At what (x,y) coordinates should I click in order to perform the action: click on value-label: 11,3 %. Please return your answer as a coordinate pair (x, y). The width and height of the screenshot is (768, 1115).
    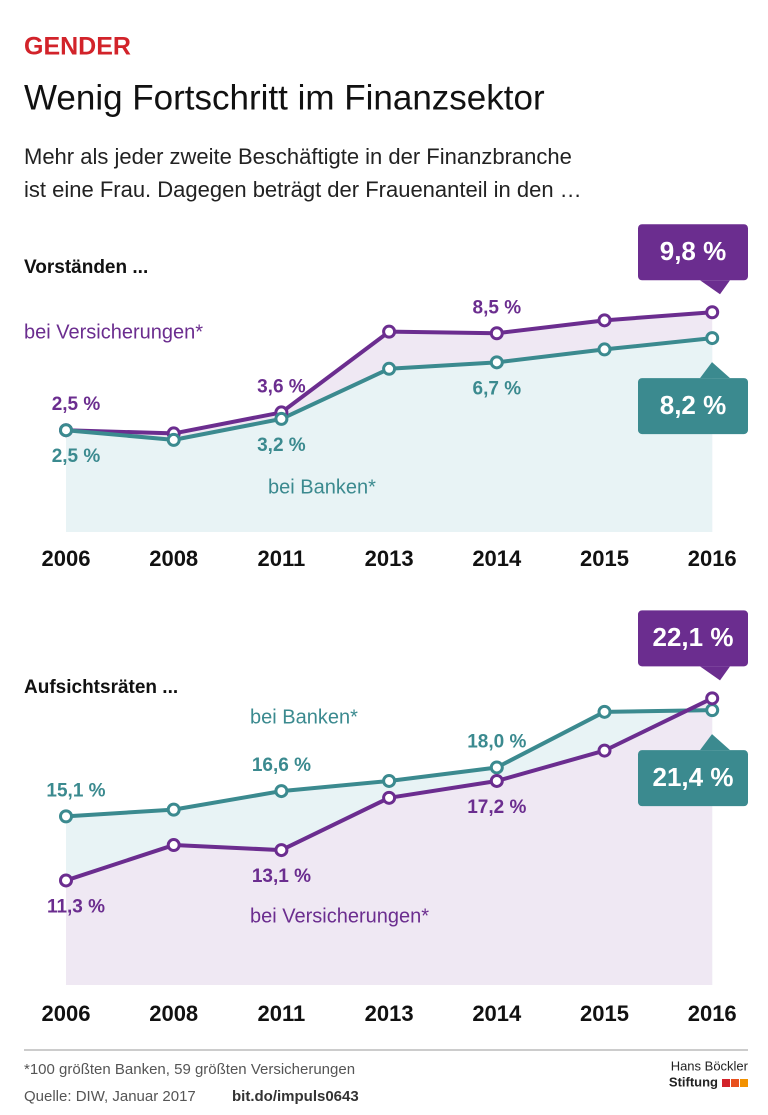
    Looking at the image, I should click on (76, 906).